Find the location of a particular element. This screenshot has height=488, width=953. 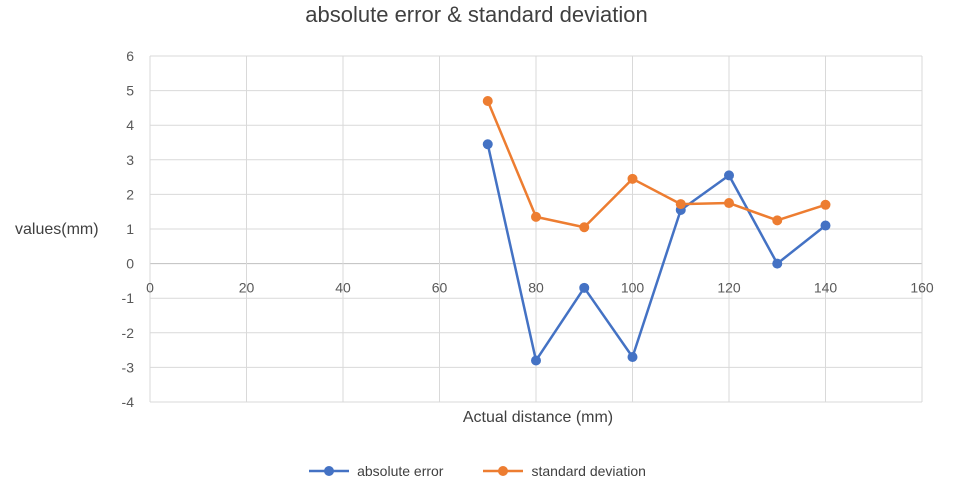

legend-item-absolute-error: absolute error is located at coordinates (375, 471).